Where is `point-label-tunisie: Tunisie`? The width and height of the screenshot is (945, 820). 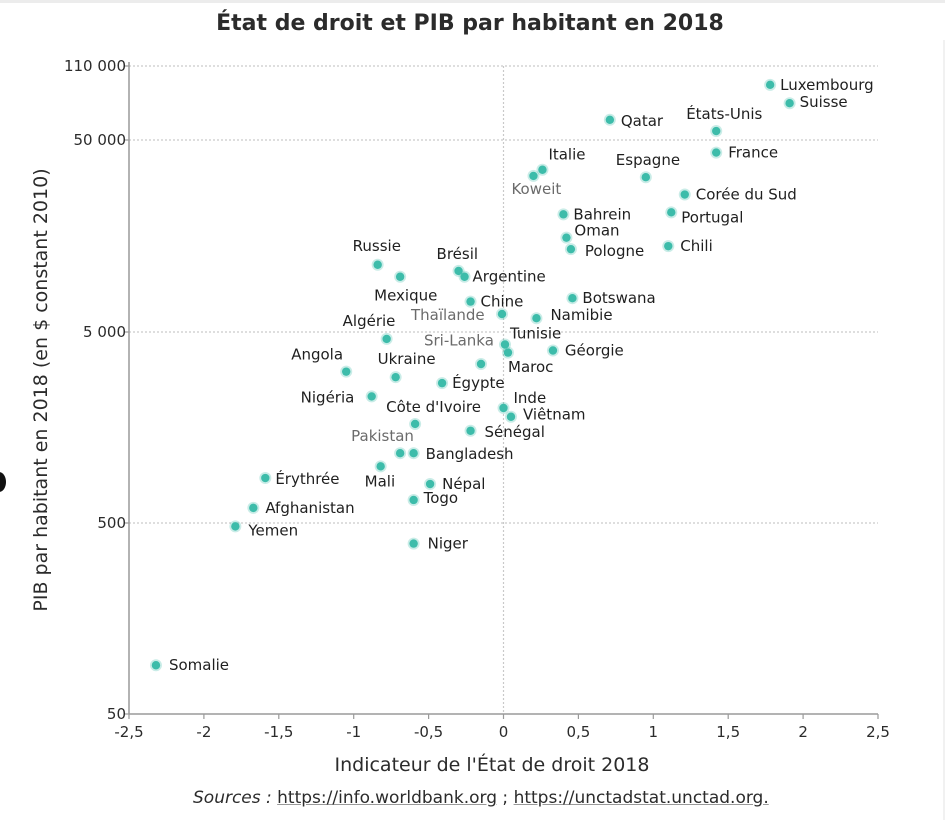
point-label-tunisie: Tunisie is located at coordinates (535, 334).